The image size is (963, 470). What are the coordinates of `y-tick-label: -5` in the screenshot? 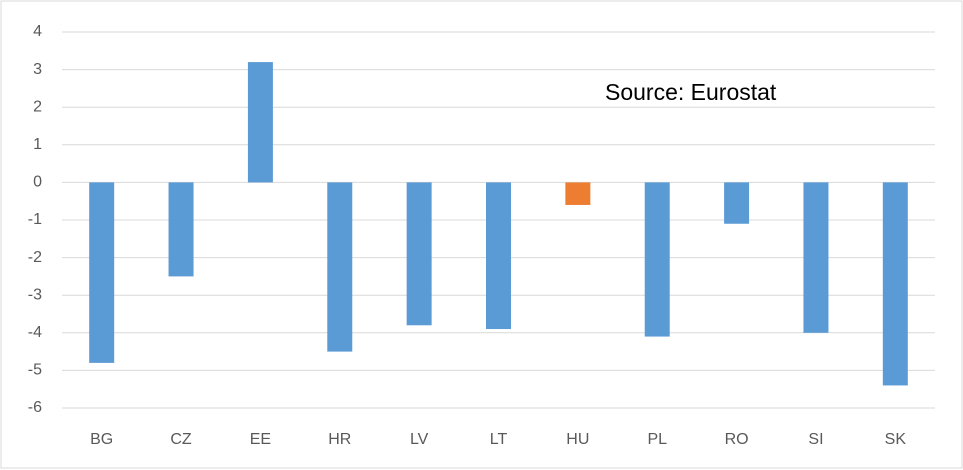 It's located at (35, 370).